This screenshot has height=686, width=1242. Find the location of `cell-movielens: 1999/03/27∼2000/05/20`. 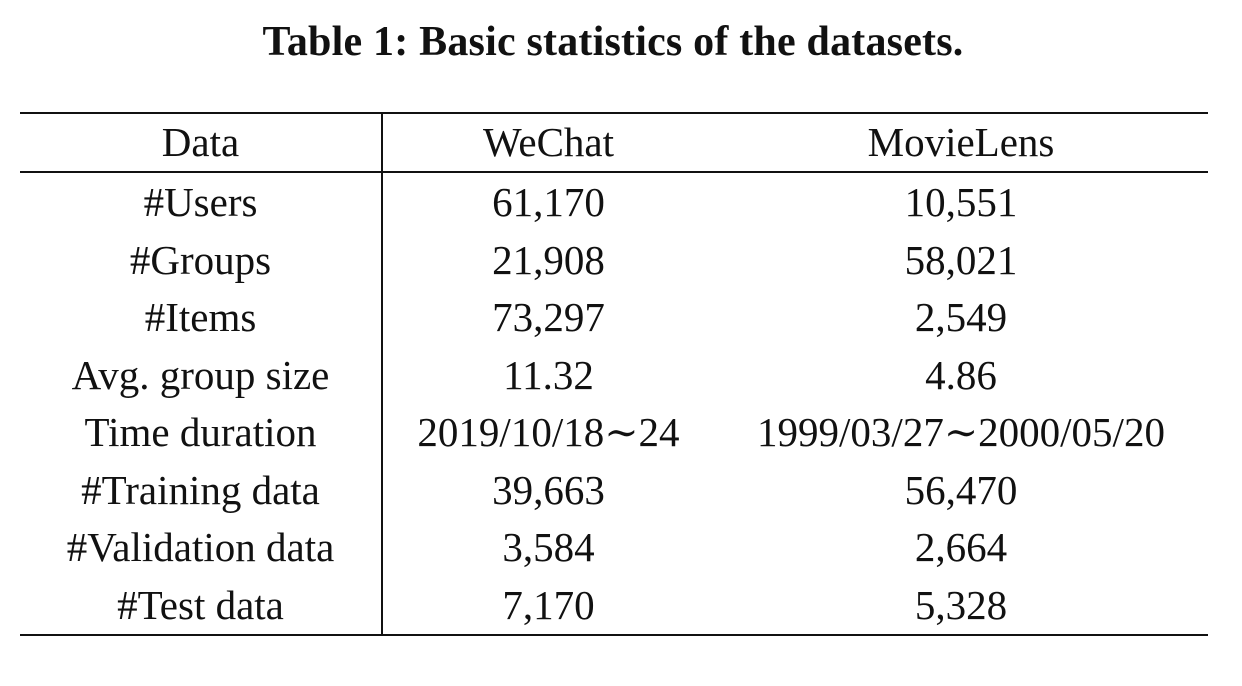

cell-movielens: 1999/03/27∼2000/05/20 is located at coordinates (961, 432).